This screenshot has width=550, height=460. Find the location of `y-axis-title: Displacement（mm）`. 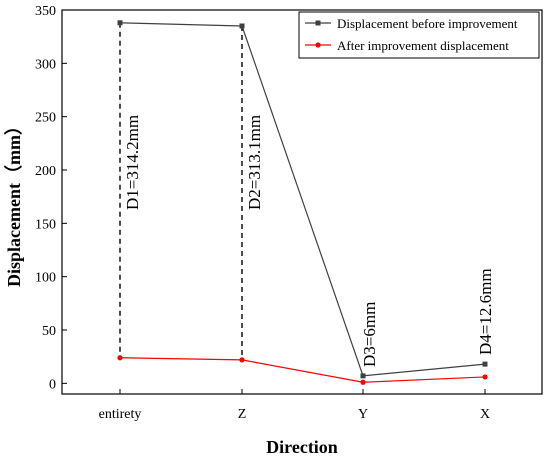

y-axis-title: Displacement（mm） is located at coordinates (14, 202).